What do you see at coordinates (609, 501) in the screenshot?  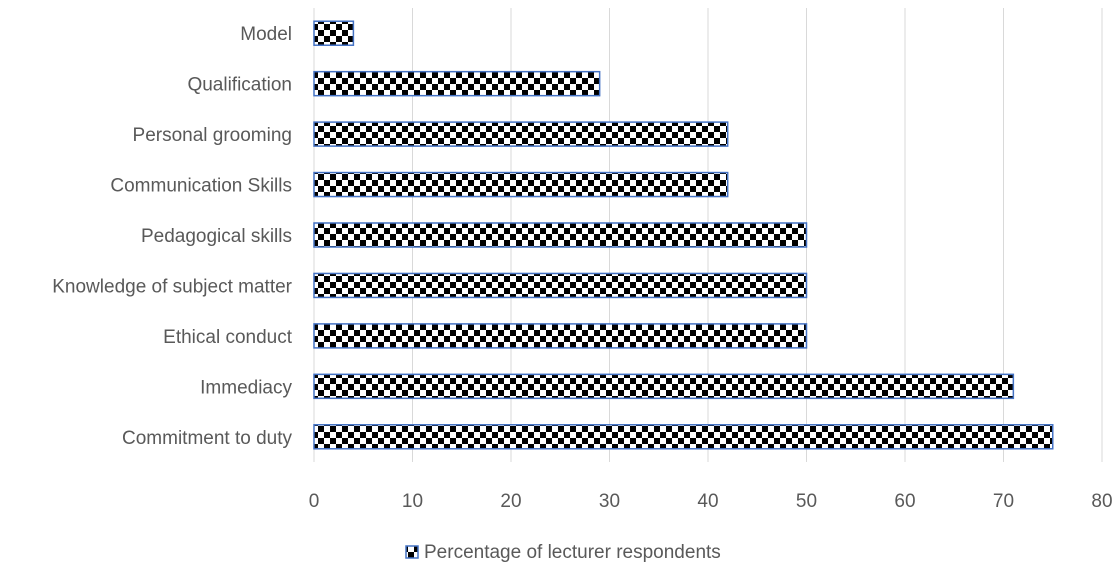 I see `x-tick-label: 30` at bounding box center [609, 501].